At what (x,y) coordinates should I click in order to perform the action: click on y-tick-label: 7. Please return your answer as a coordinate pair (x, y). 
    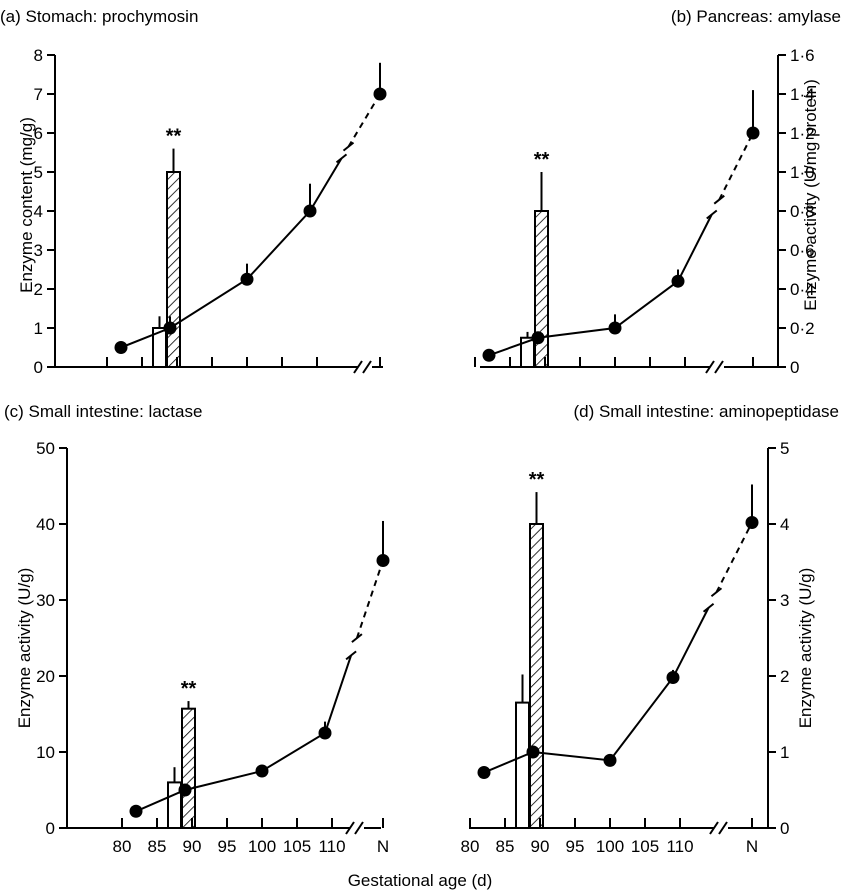
    Looking at the image, I should click on (38, 94).